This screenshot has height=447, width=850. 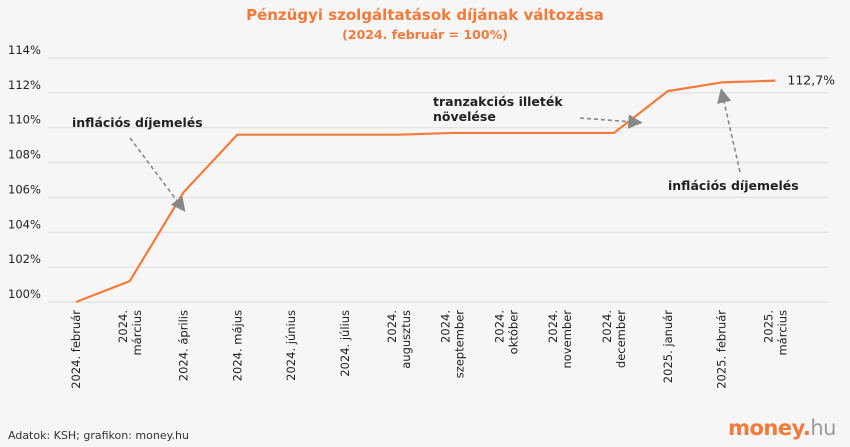 I want to click on x-tick-group: 2024. december, so click(x=614, y=339).